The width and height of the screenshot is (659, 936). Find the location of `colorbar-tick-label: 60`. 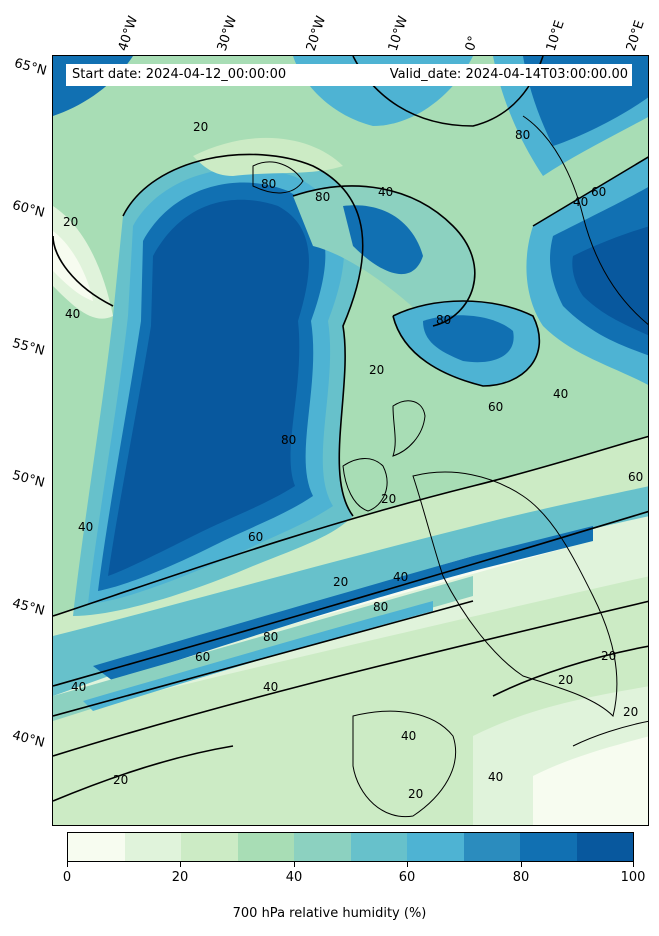

colorbar-tick-label: 60 is located at coordinates (407, 877).